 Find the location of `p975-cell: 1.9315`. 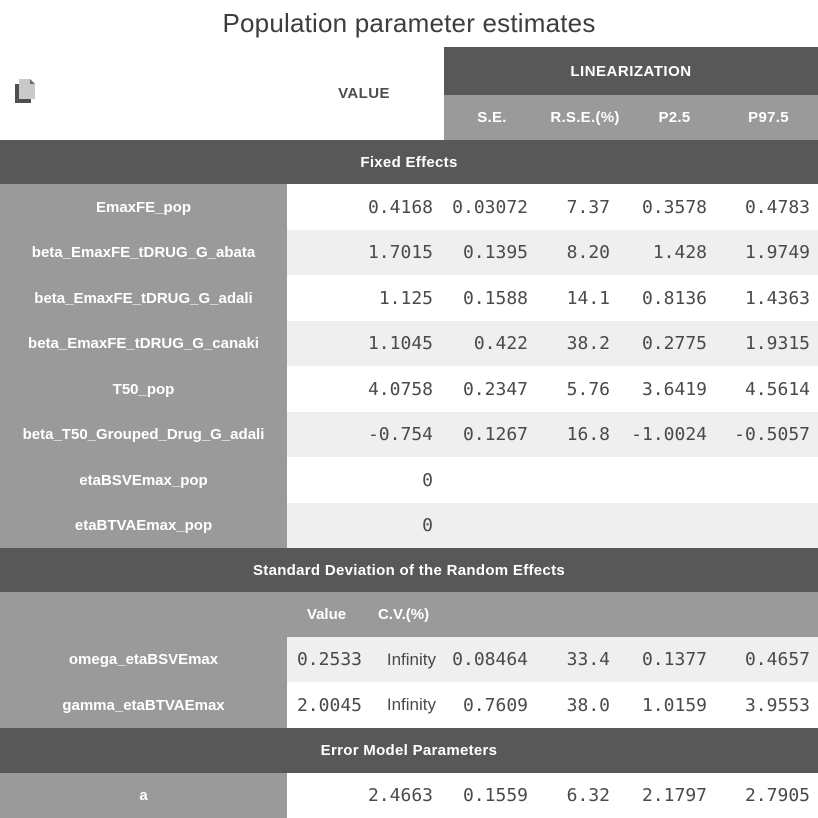

p975-cell: 1.9315 is located at coordinates (777, 343).